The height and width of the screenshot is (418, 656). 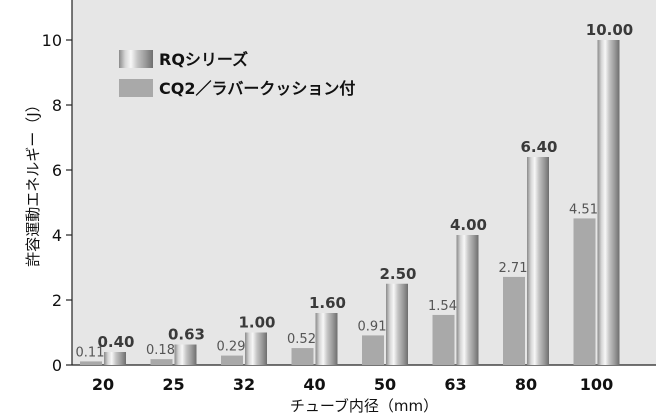 I want to click on value-label-cq2: 0.91, so click(x=372, y=326).